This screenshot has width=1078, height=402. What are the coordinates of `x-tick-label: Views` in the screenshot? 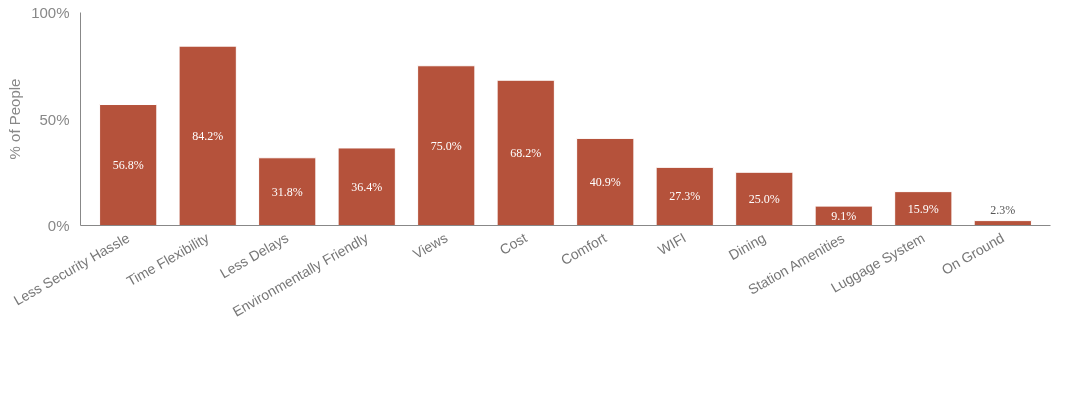 It's located at (430, 245).